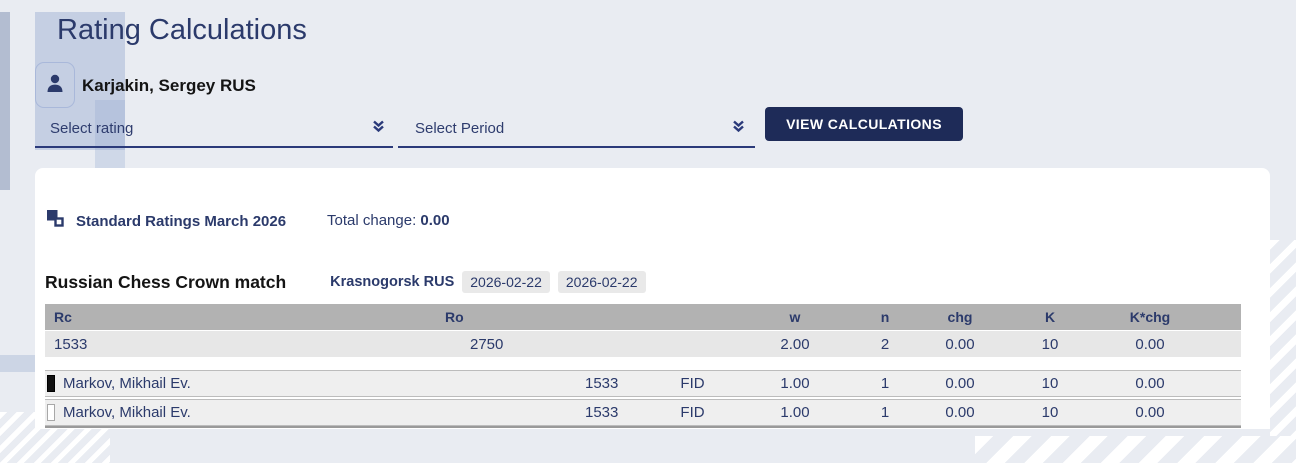  I want to click on player-name: Karjakin, Sergey RUS, so click(169, 85).